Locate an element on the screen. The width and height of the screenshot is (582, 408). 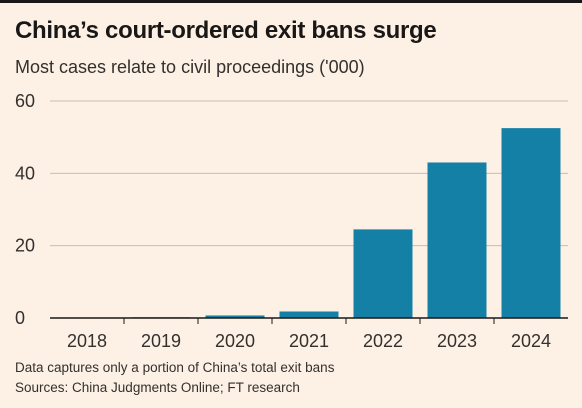
x-tick-label: 2021 is located at coordinates (309, 341).